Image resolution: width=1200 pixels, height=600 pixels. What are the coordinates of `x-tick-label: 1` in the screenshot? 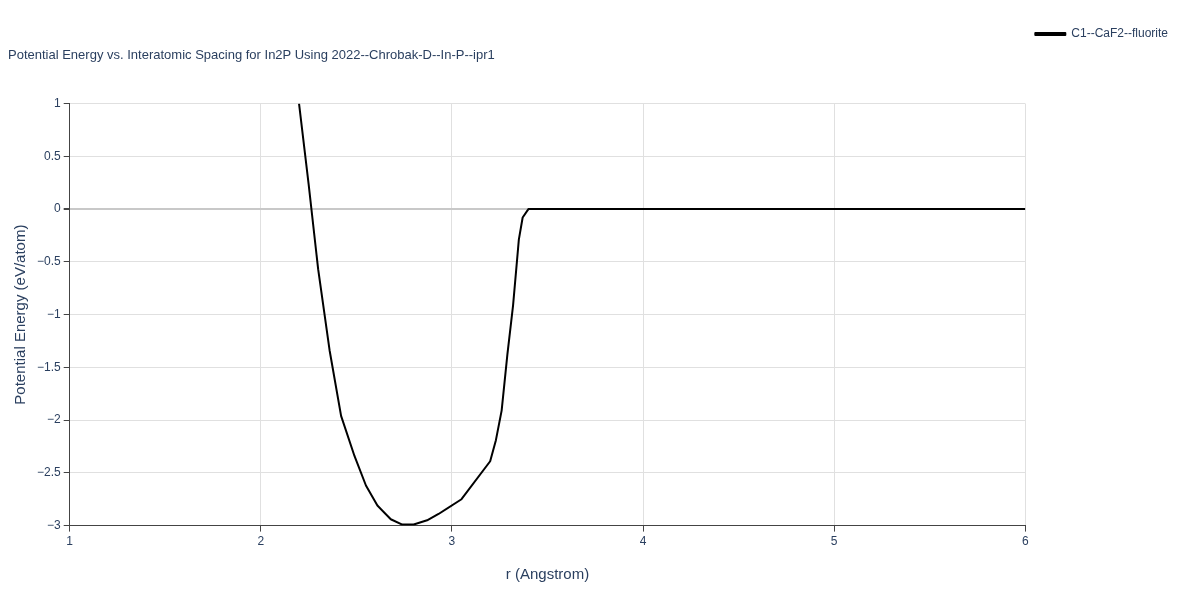 It's located at (70, 541).